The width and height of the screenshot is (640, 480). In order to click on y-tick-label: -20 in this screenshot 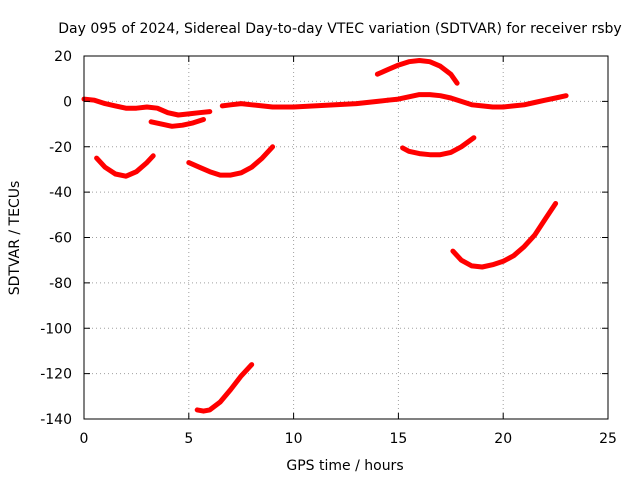, I will do `click(60, 148)`.